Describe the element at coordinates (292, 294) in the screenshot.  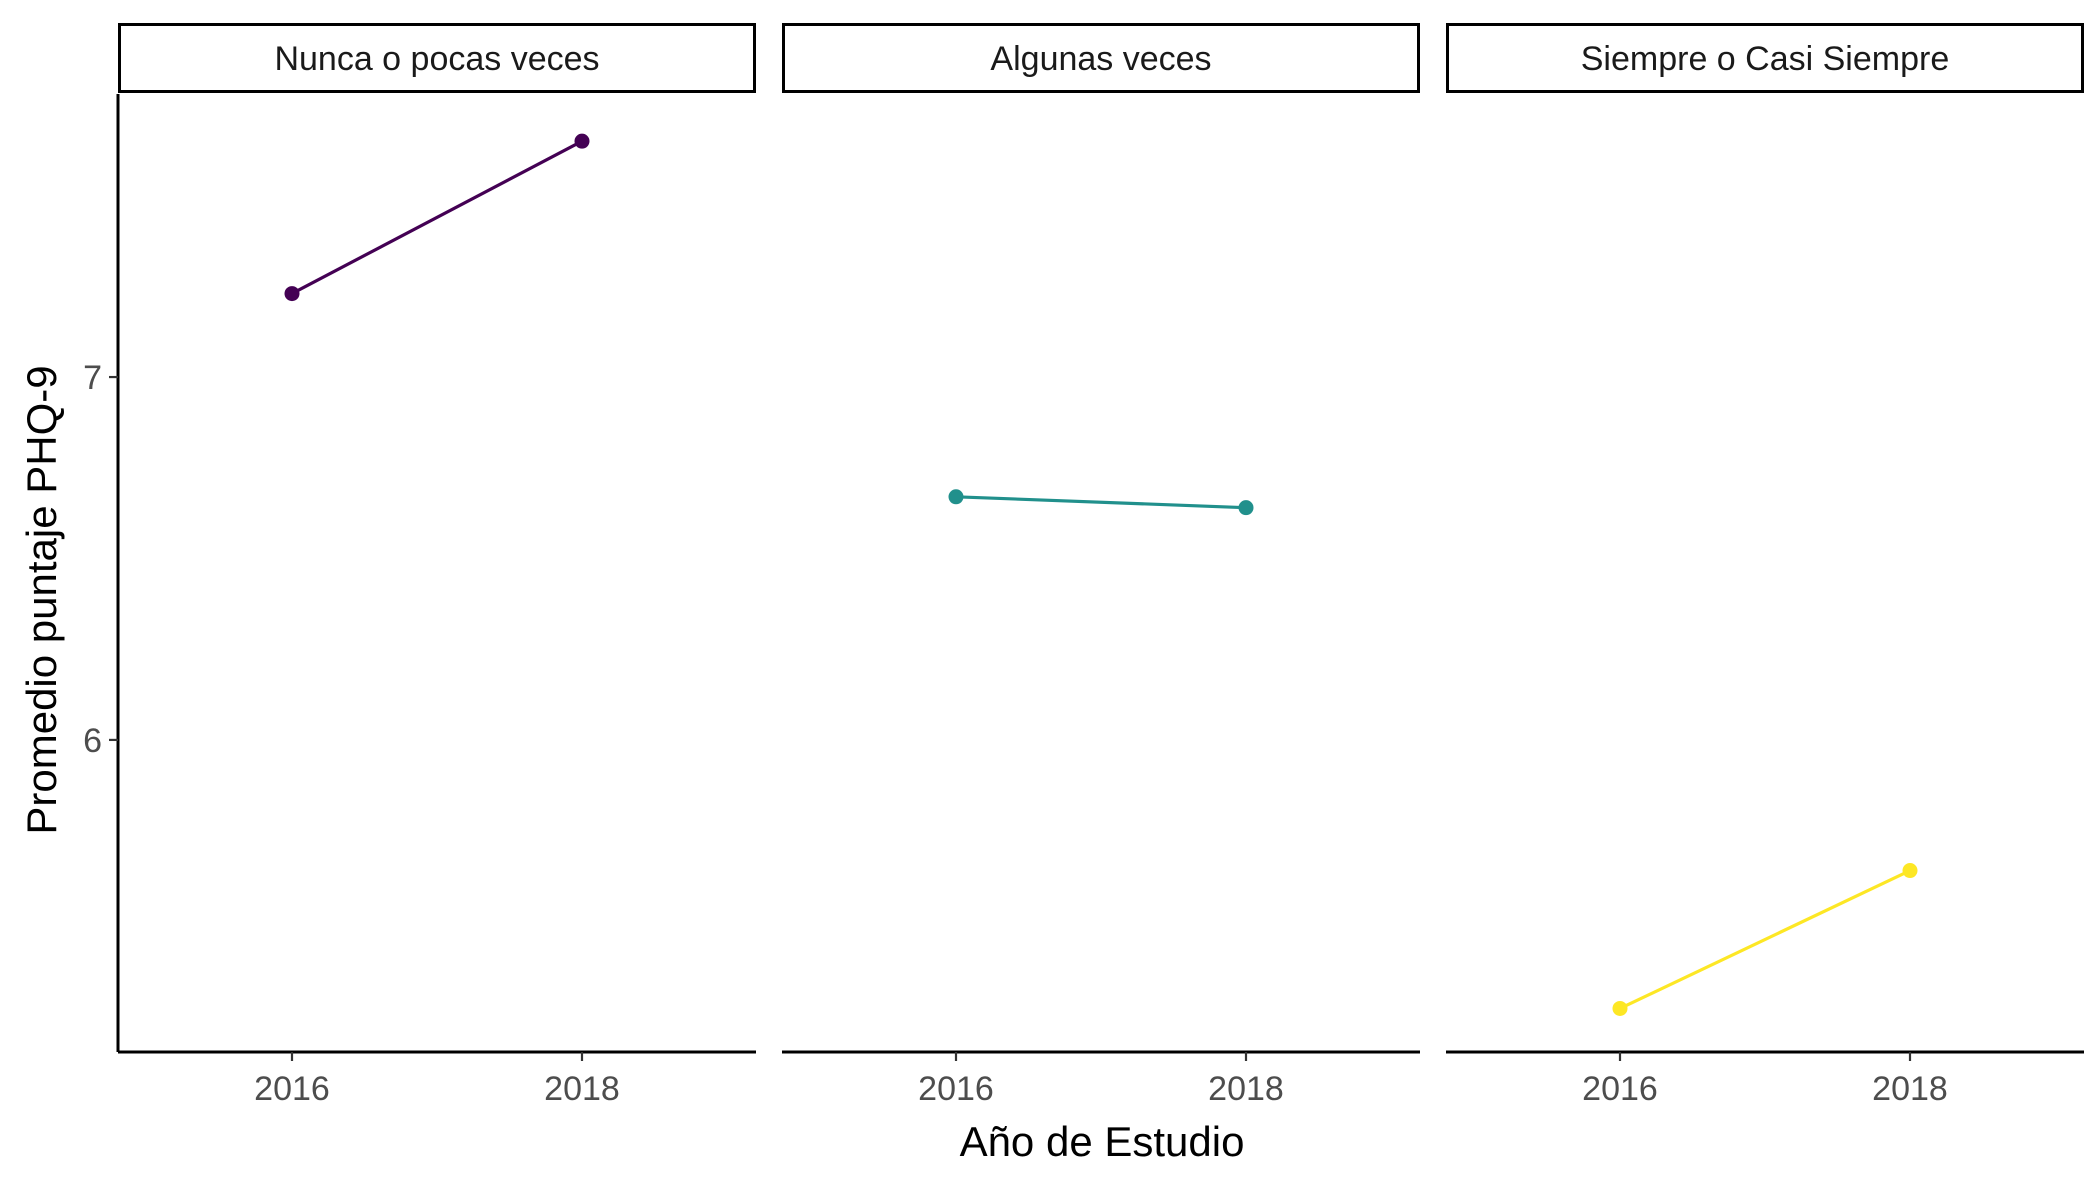
I see `data-point-nunca-o-pocas-veces-2016` at that location.